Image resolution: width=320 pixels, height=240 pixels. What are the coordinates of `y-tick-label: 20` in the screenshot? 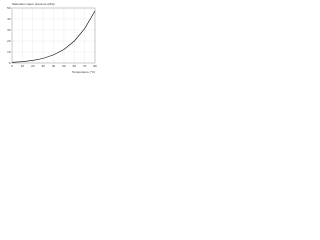 It's located at (9, 41).